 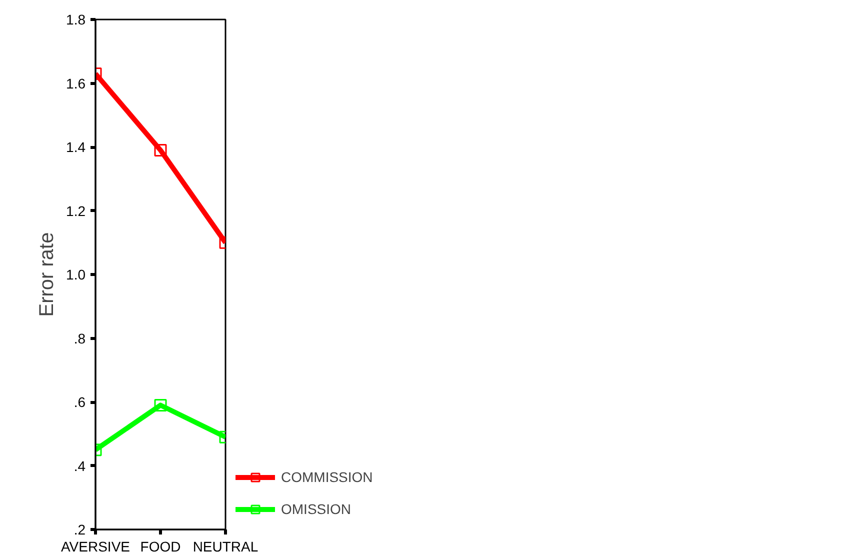 I want to click on x-tick-label: NEUTRAL, so click(x=225, y=546).